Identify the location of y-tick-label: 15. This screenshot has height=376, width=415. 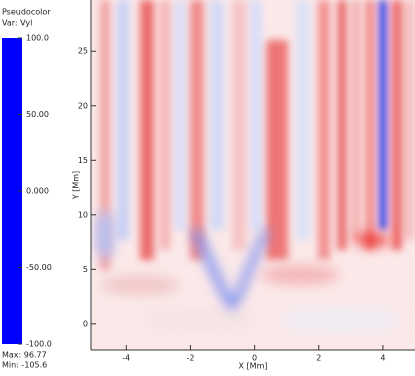
(83, 160).